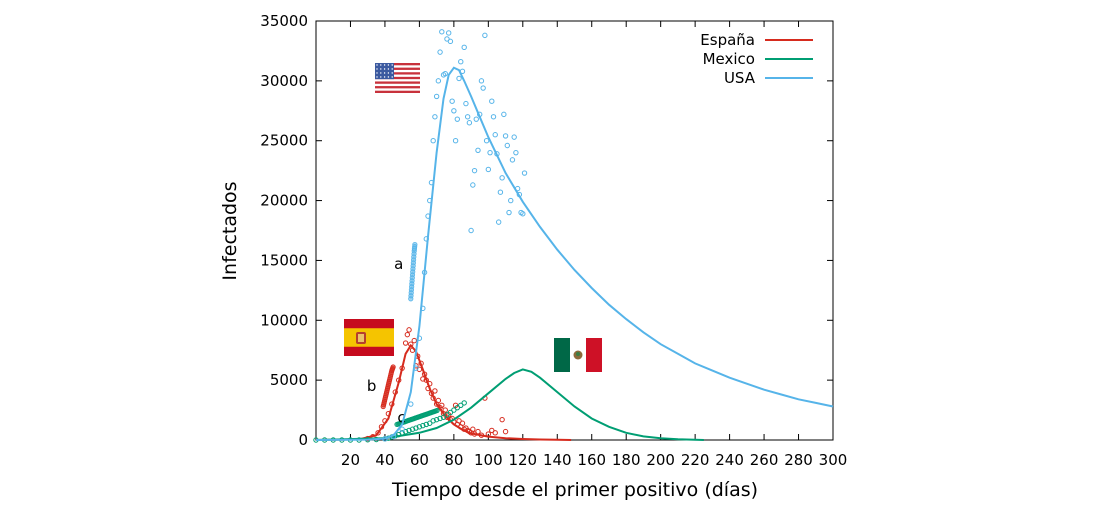 This screenshot has height=526, width=1102. I want to click on y-tick-label: 35000, so click(284, 21).